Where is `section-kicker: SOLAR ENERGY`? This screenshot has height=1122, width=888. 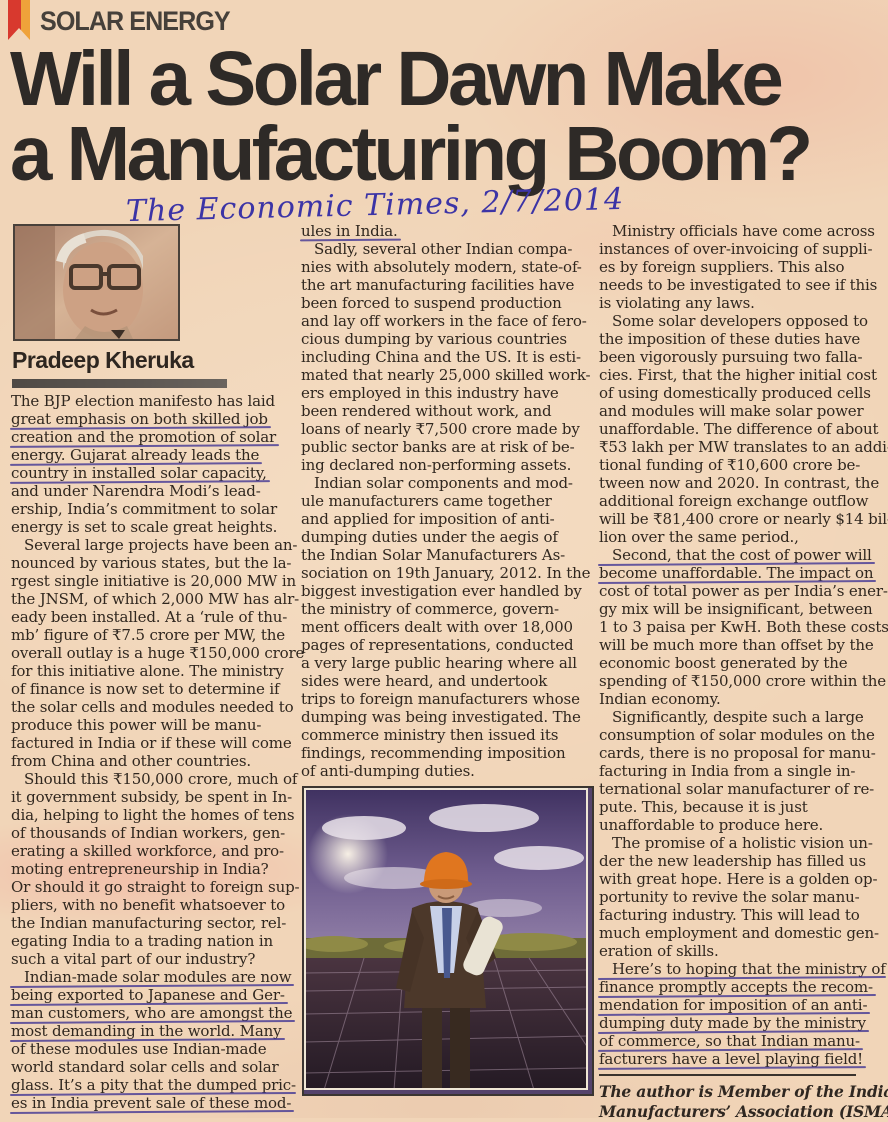 section-kicker: SOLAR ENERGY is located at coordinates (135, 21).